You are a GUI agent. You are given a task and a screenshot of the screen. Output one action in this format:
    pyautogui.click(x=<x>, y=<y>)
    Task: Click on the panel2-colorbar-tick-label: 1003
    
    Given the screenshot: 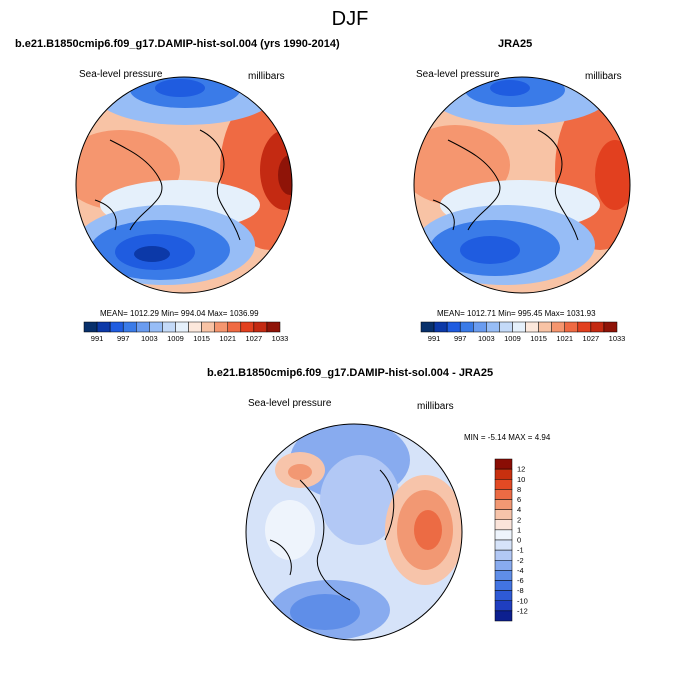 What is the action you would take?
    pyautogui.click(x=486, y=338)
    